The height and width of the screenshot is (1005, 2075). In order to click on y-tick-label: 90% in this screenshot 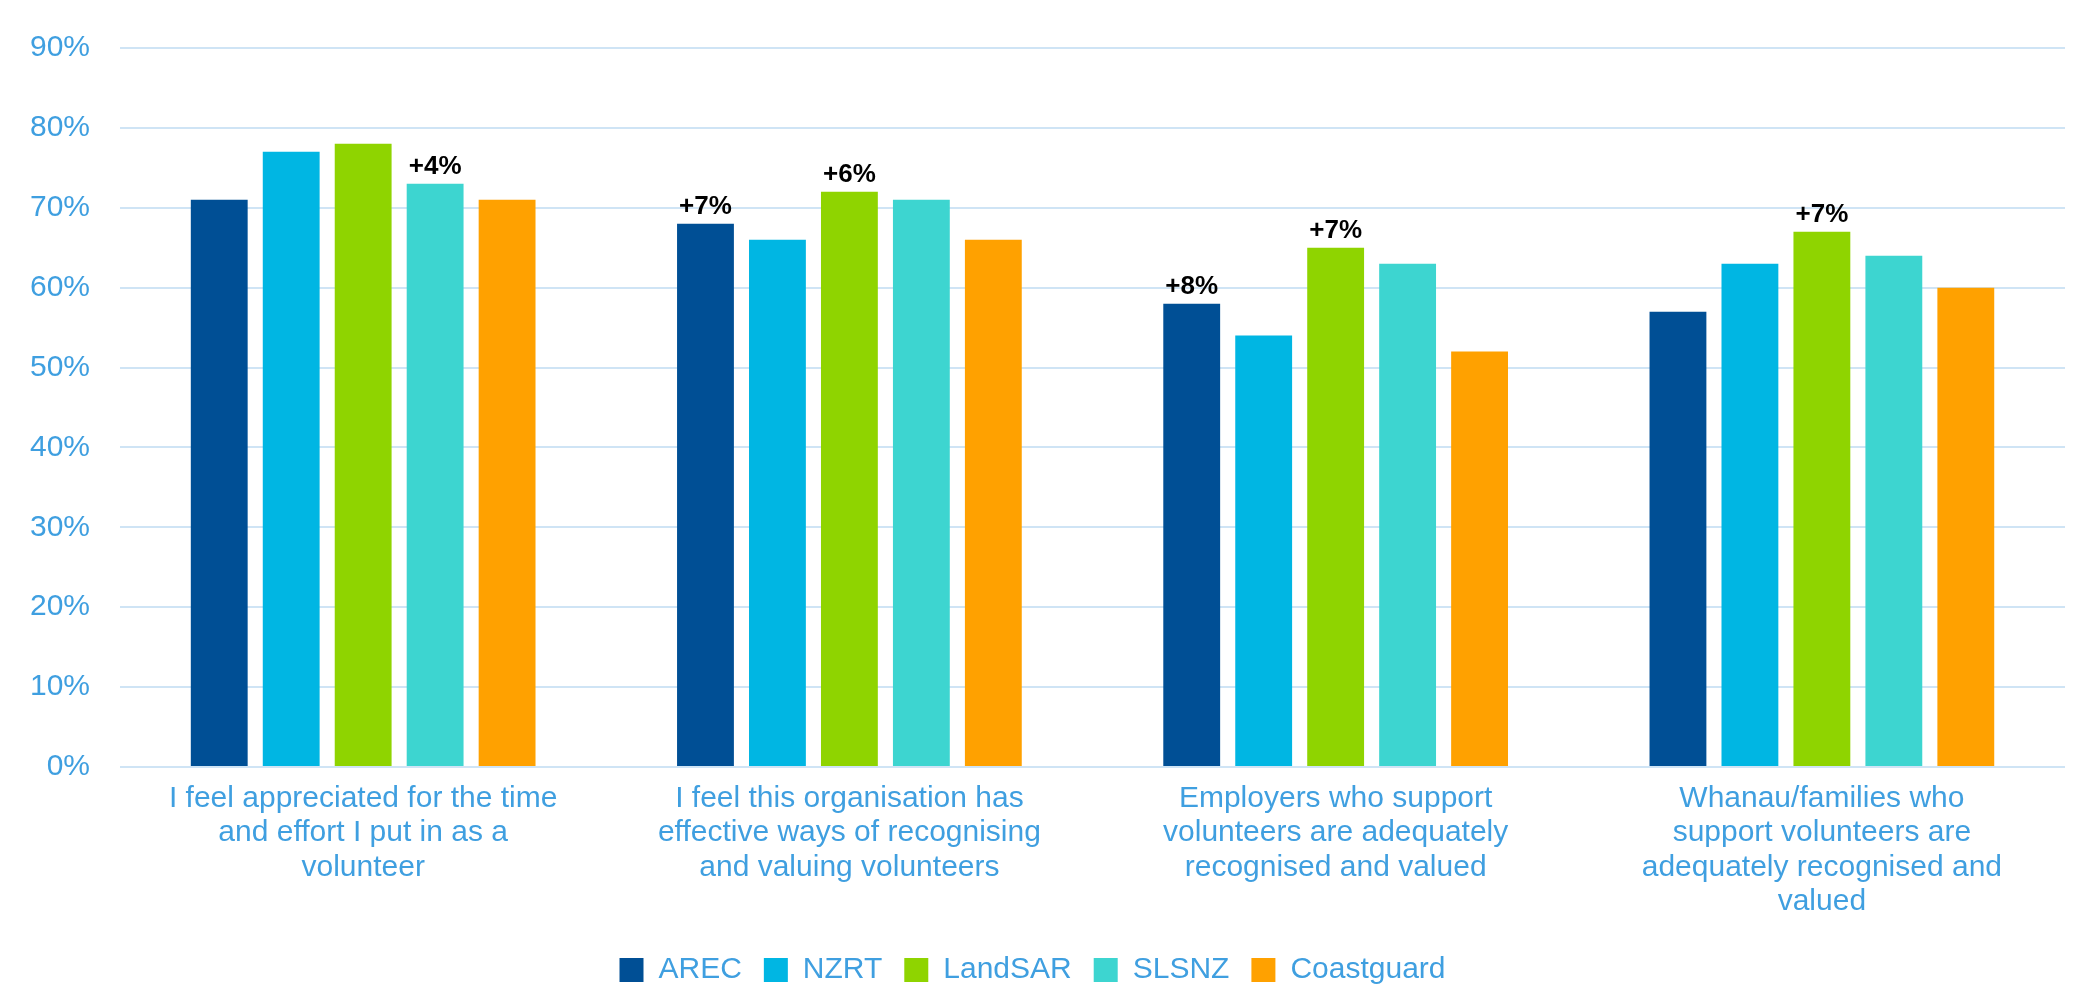, I will do `click(60, 46)`.